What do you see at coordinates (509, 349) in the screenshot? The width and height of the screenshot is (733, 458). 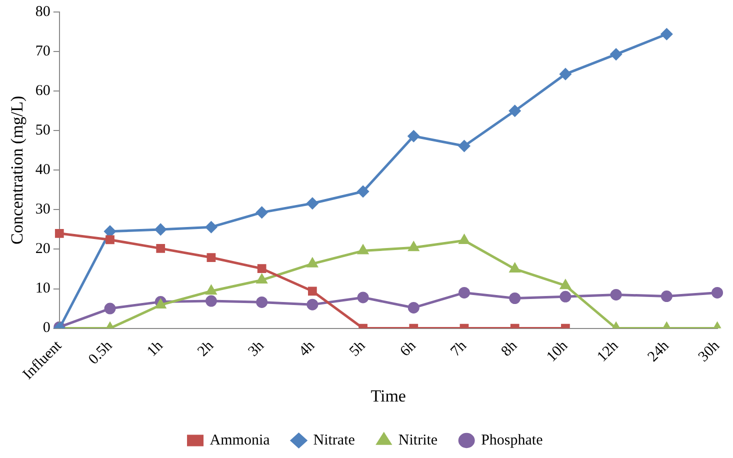 I see `x-tick-label: 8h` at bounding box center [509, 349].